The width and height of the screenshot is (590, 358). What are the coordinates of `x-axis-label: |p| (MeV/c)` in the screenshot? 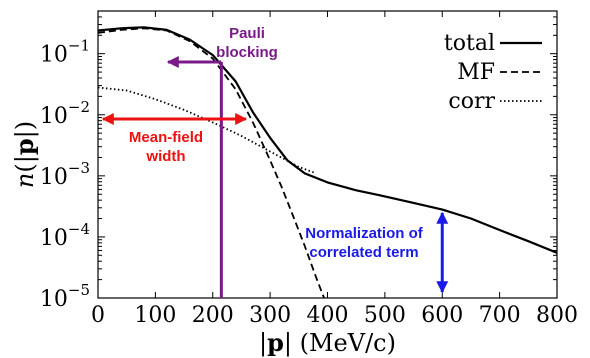 It's located at (327, 343).